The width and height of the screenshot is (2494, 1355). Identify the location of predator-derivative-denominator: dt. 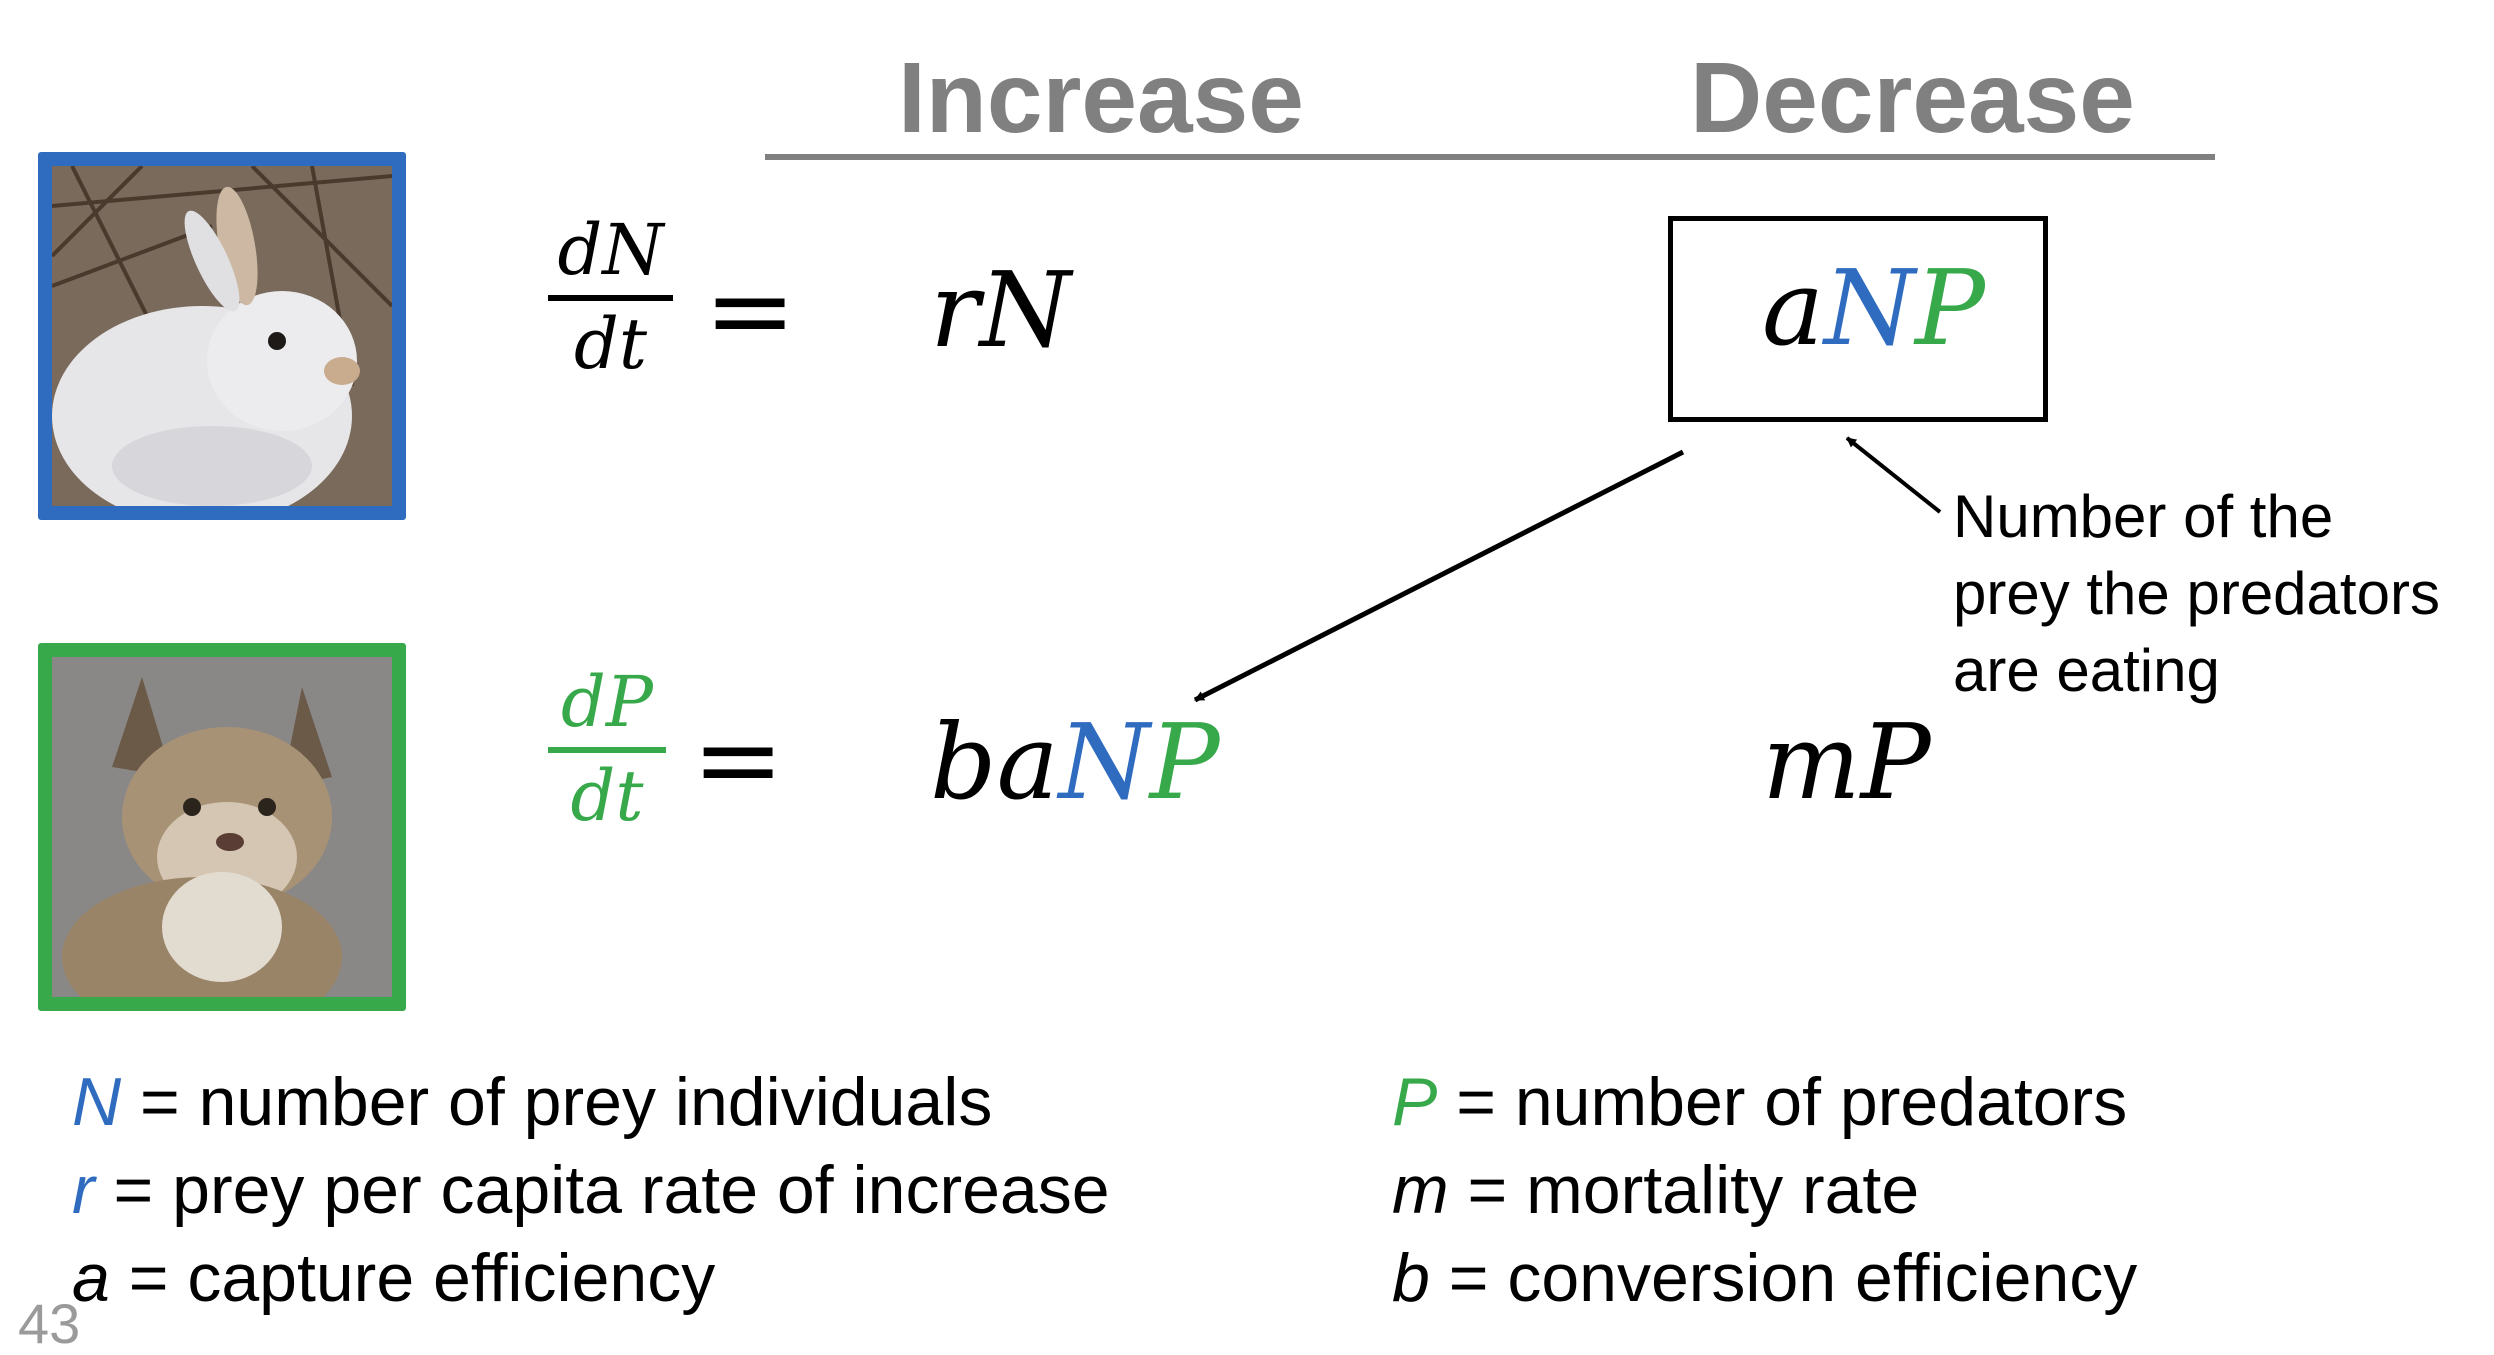
(607, 796).